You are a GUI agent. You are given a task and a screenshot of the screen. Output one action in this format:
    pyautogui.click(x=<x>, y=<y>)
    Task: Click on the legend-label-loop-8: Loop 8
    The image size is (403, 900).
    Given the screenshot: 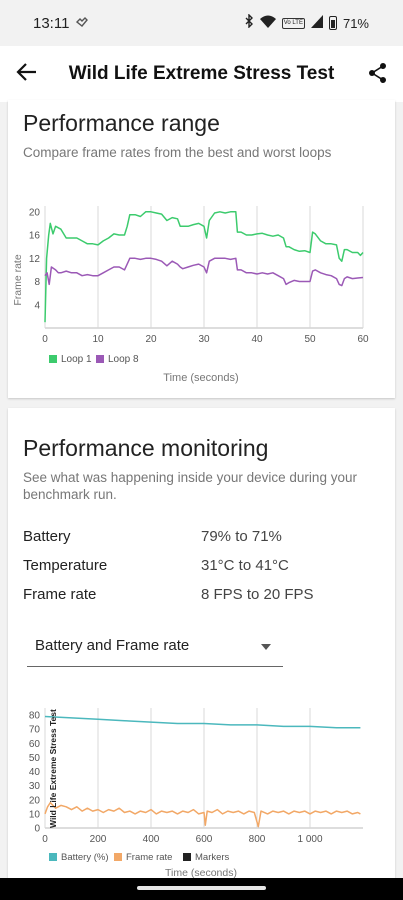 What is the action you would take?
    pyautogui.click(x=123, y=359)
    